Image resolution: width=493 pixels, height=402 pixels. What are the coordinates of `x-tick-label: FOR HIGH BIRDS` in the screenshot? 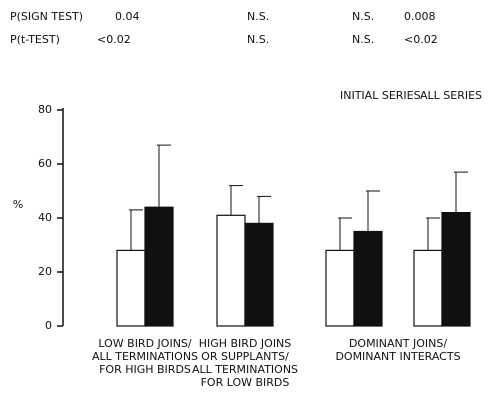 It's located at (145, 369).